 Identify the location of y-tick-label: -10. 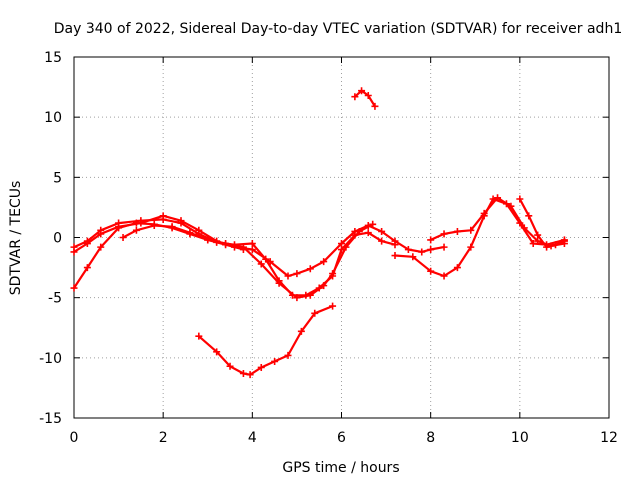
(50, 359).